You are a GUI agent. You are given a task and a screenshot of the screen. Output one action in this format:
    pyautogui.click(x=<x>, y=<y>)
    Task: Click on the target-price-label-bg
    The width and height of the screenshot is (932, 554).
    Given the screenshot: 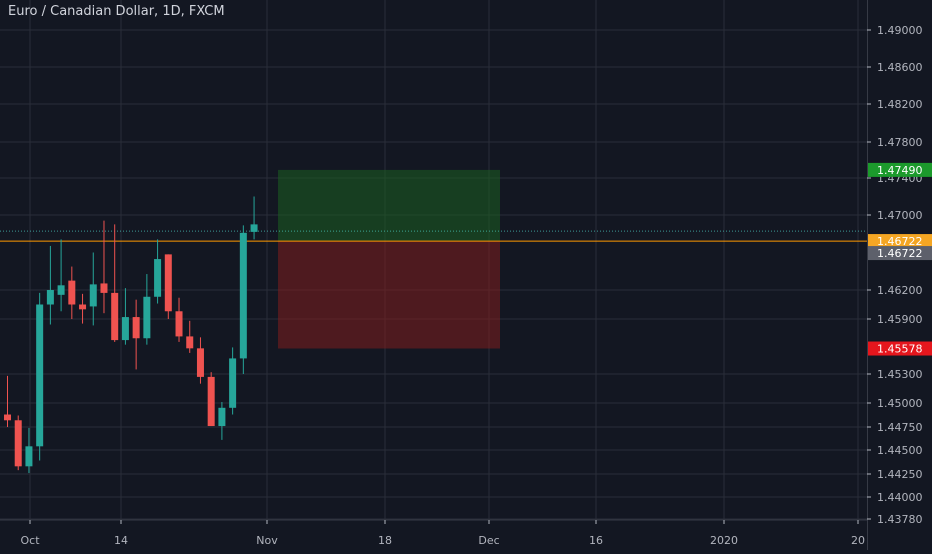 What is the action you would take?
    pyautogui.click(x=900, y=169)
    